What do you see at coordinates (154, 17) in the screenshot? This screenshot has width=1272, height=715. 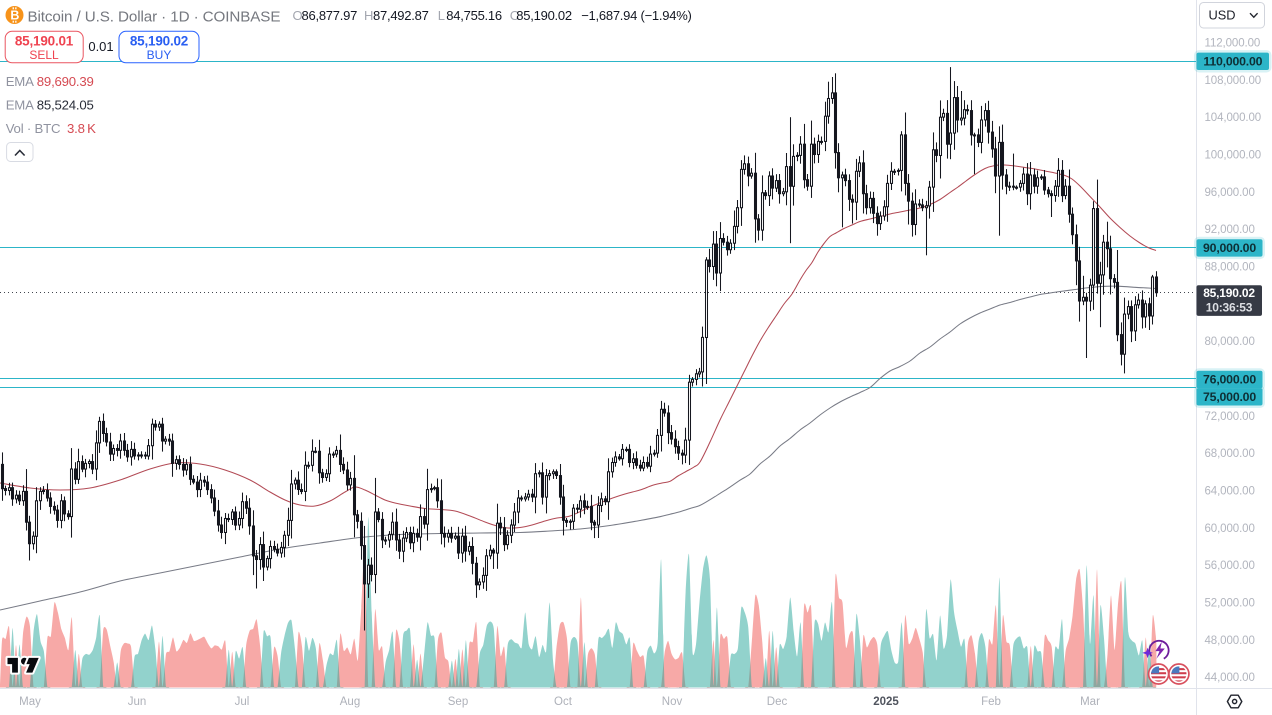 I see `svg-text:Bitcoin / U.S. Dollar · 1D · C: Bitcoin / U.S. Dollar · 1D · COINBASE` at bounding box center [154, 17].